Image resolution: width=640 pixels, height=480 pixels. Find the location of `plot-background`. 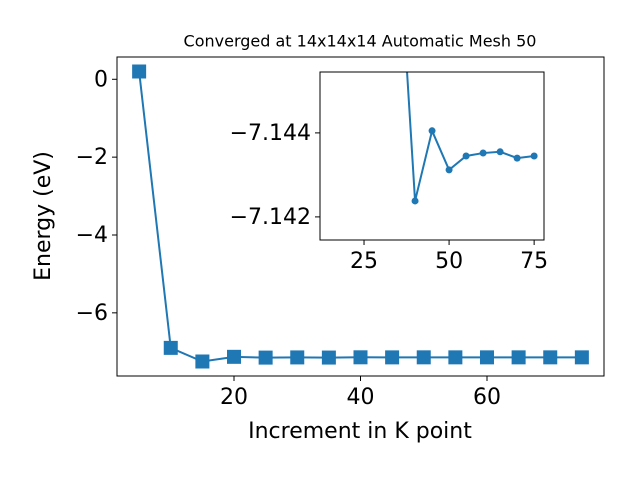

plot-background is located at coordinates (432, 156).